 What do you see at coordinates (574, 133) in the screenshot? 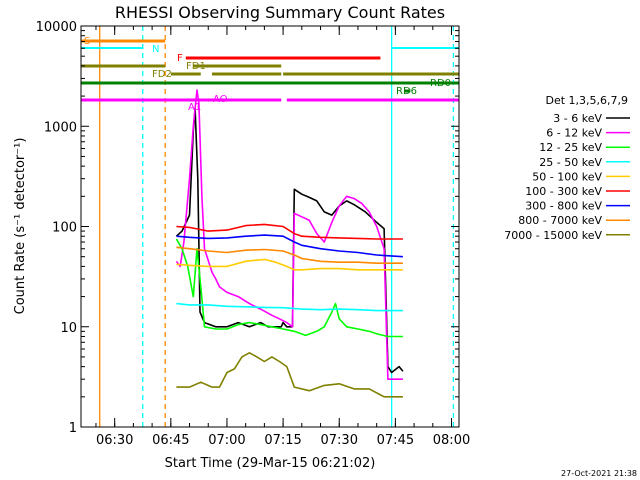
I see `legend-label: 6 - 12 keV` at bounding box center [574, 133].